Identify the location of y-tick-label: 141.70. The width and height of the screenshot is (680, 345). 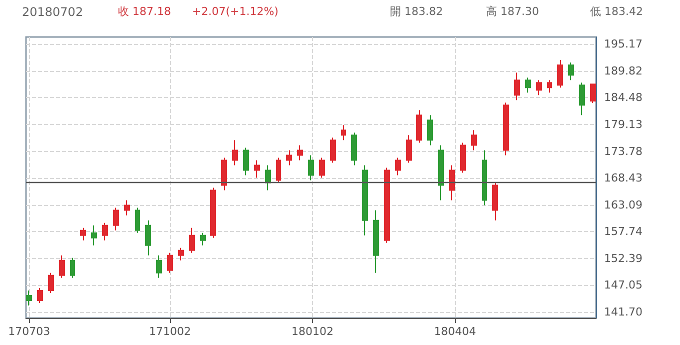
(623, 311).